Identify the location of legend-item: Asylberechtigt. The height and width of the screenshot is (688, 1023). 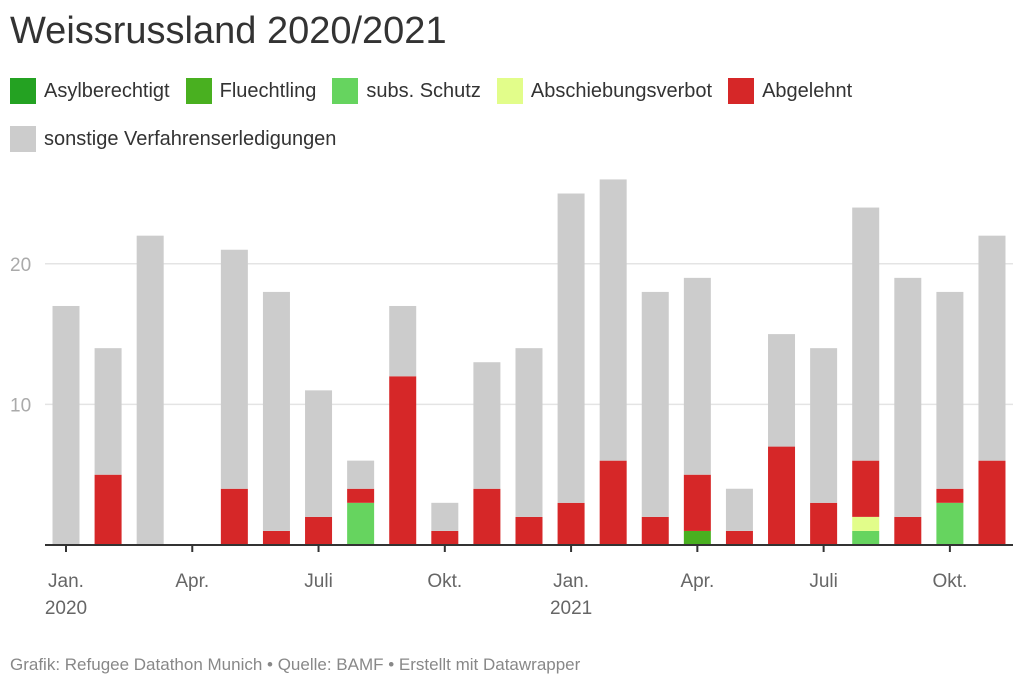
(90, 91).